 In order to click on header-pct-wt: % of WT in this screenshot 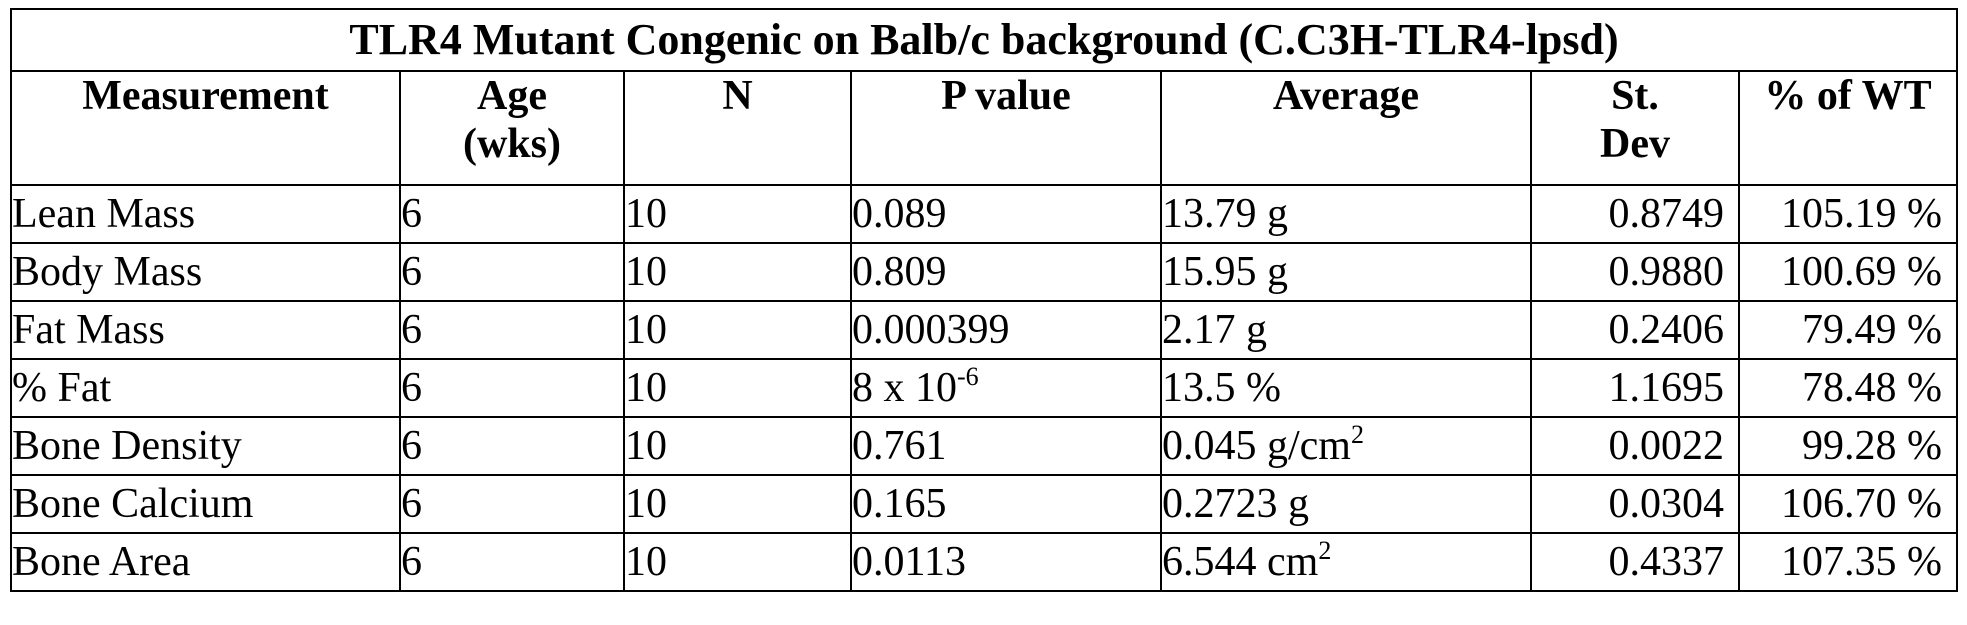, I will do `click(1848, 128)`.